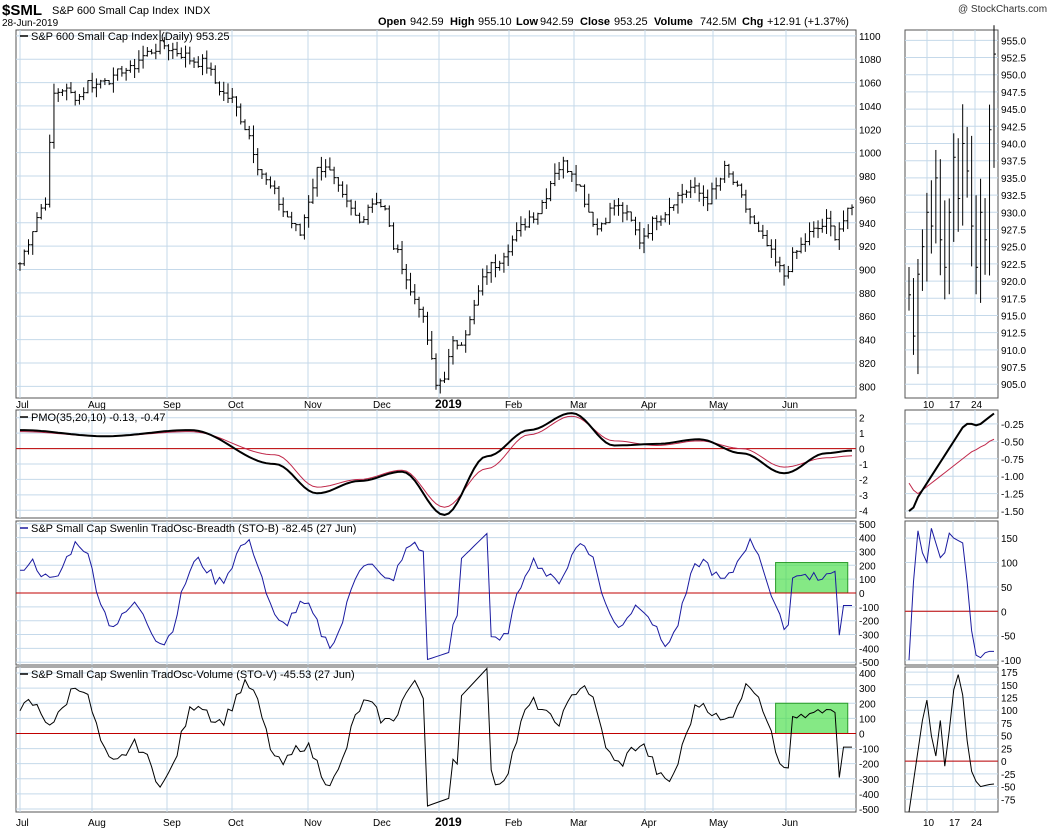 This screenshot has height=836, width=1050. I want to click on sto-v-zoom-ytick-label-10: 175, so click(1009, 673).